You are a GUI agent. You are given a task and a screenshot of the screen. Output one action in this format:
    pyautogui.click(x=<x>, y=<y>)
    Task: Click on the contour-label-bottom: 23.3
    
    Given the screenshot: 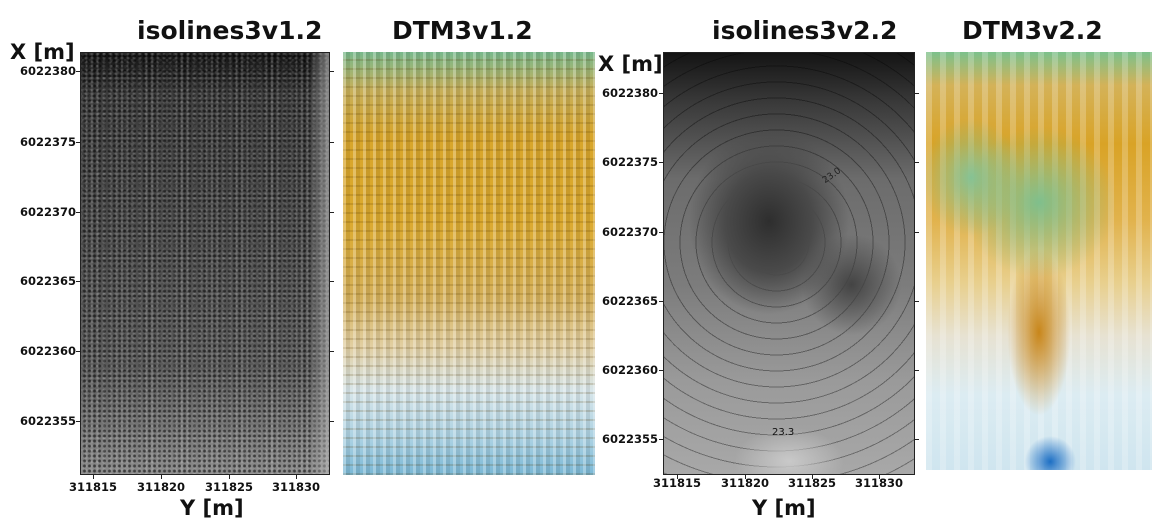 What is the action you would take?
    pyautogui.click(x=783, y=432)
    